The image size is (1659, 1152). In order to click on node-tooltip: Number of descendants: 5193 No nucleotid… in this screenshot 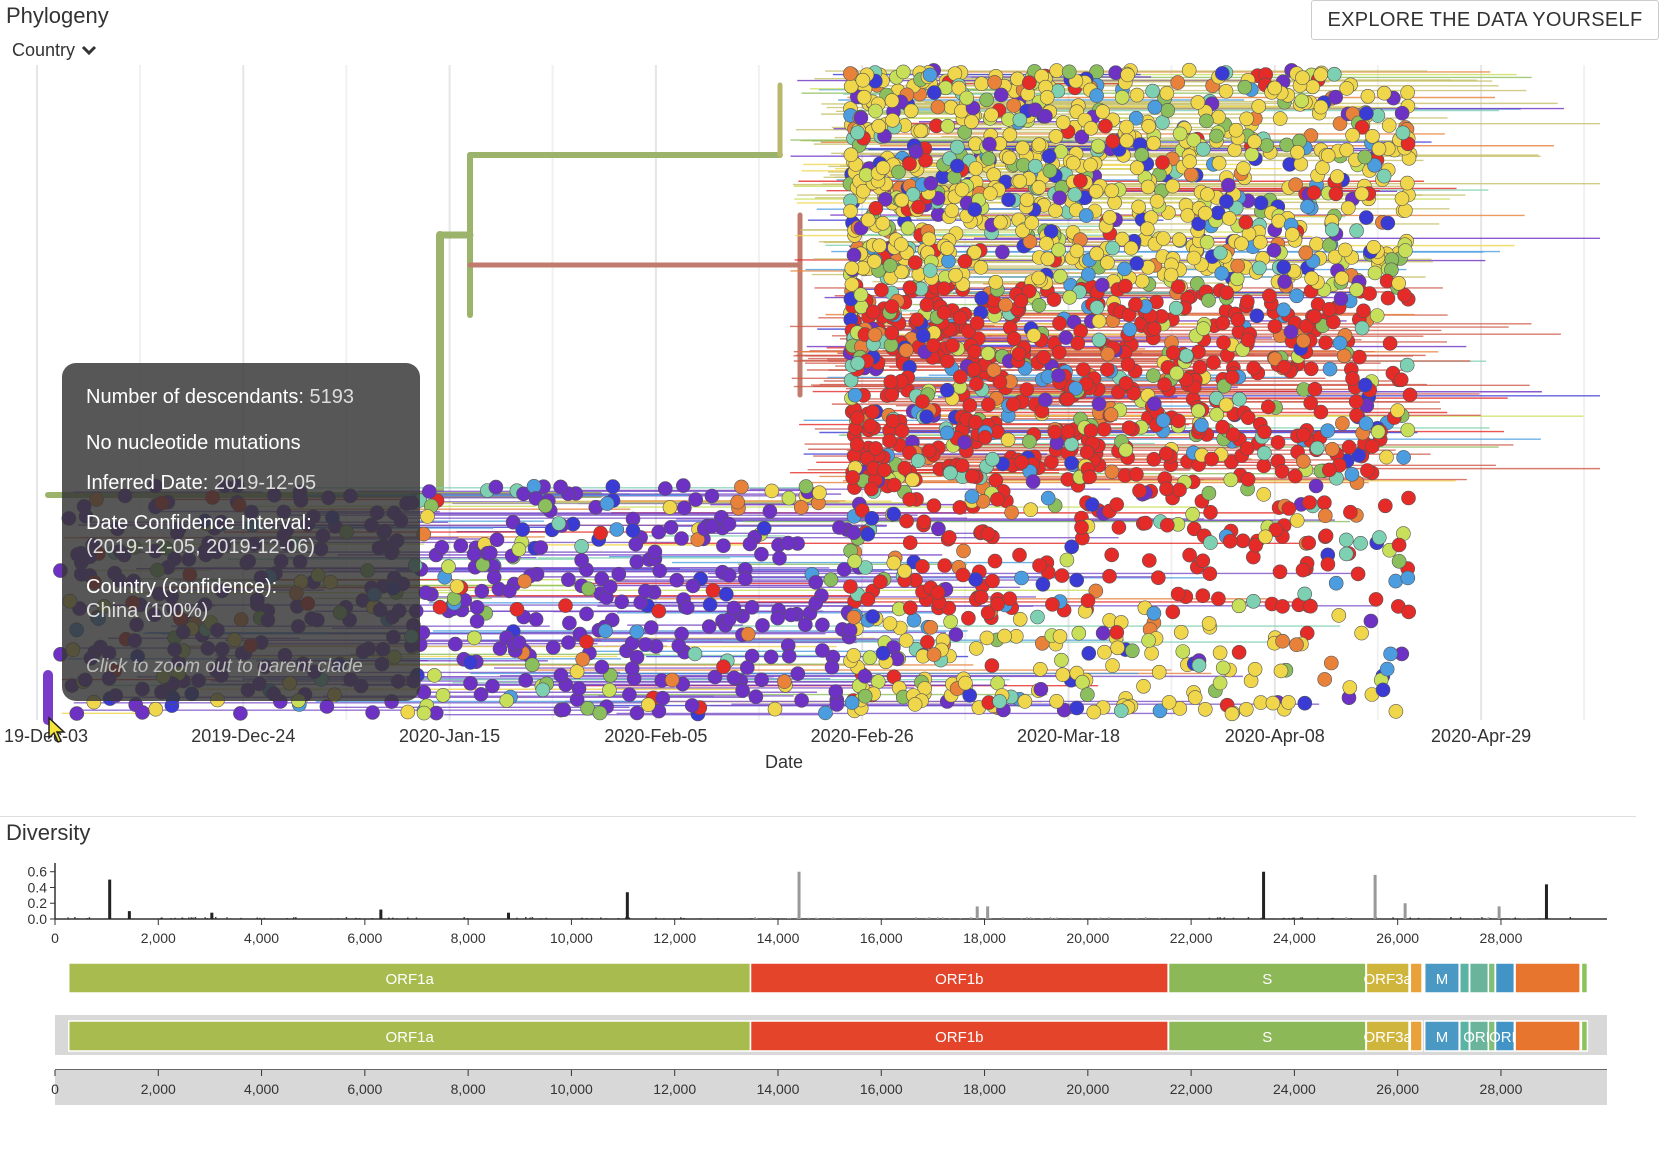, I will do `click(241, 532)`.